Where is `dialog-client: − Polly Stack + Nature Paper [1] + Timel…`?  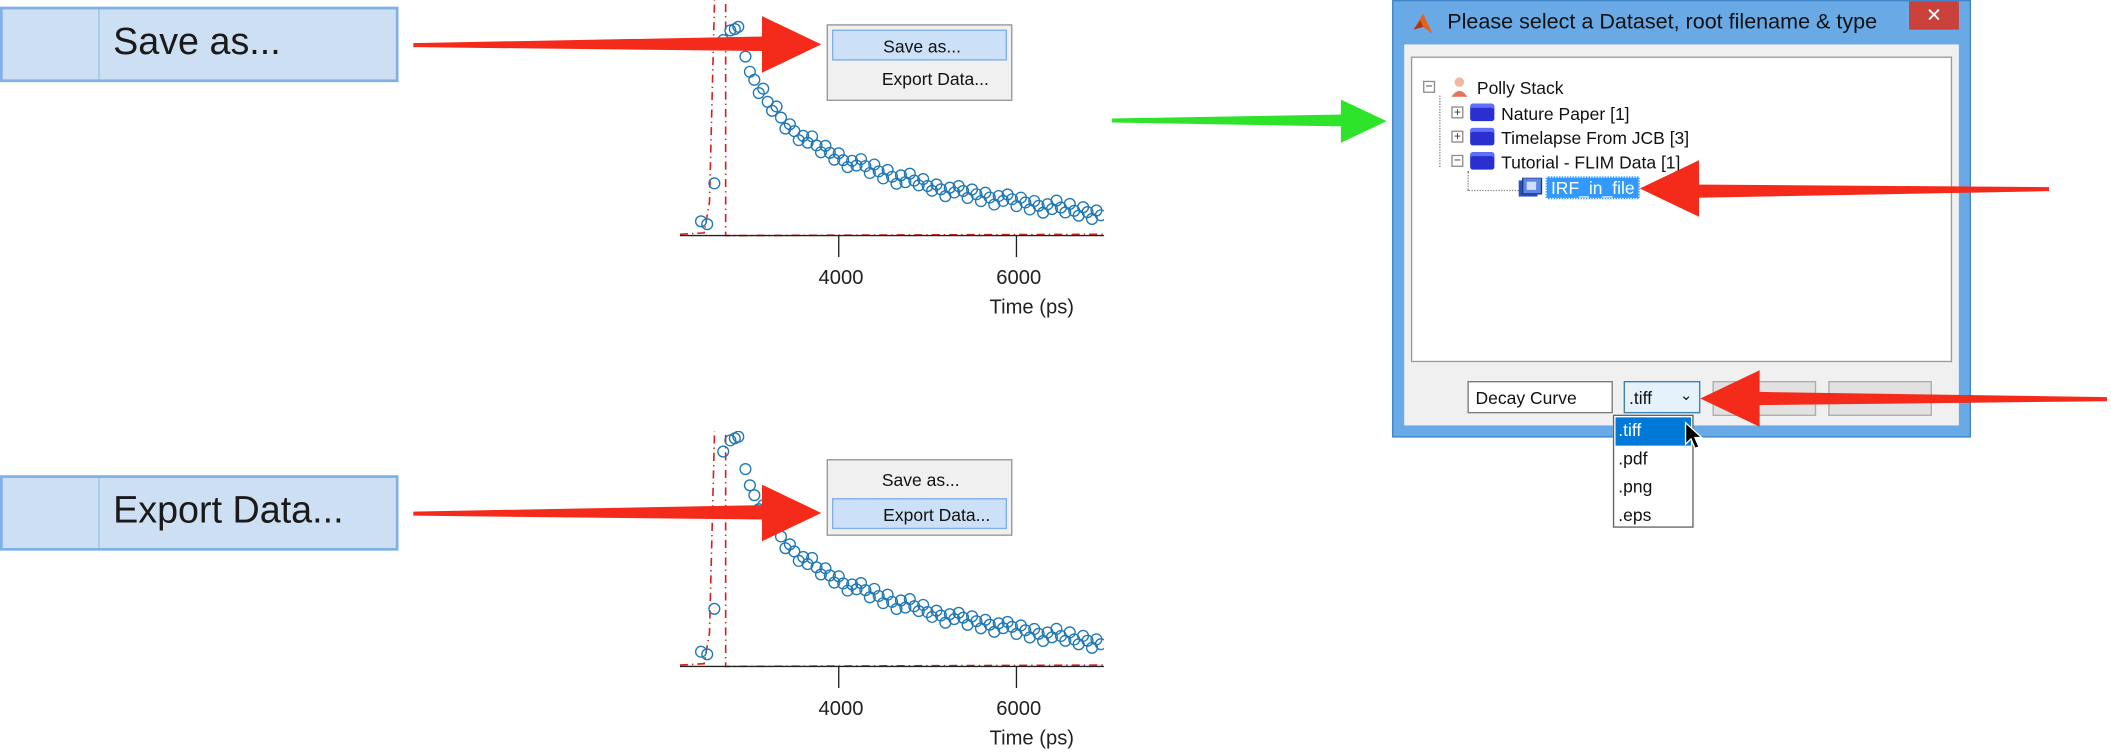
dialog-client: − Polly Stack + Nature Paper [1] + Timel… is located at coordinates (1681, 235).